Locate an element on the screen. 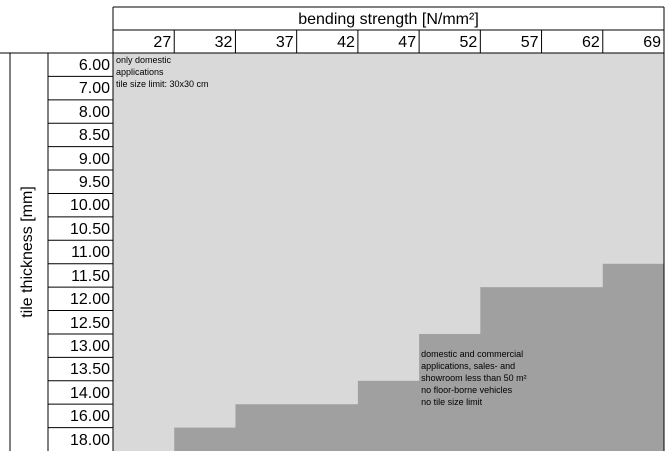  row-label: 14.00 is located at coordinates (89, 393).